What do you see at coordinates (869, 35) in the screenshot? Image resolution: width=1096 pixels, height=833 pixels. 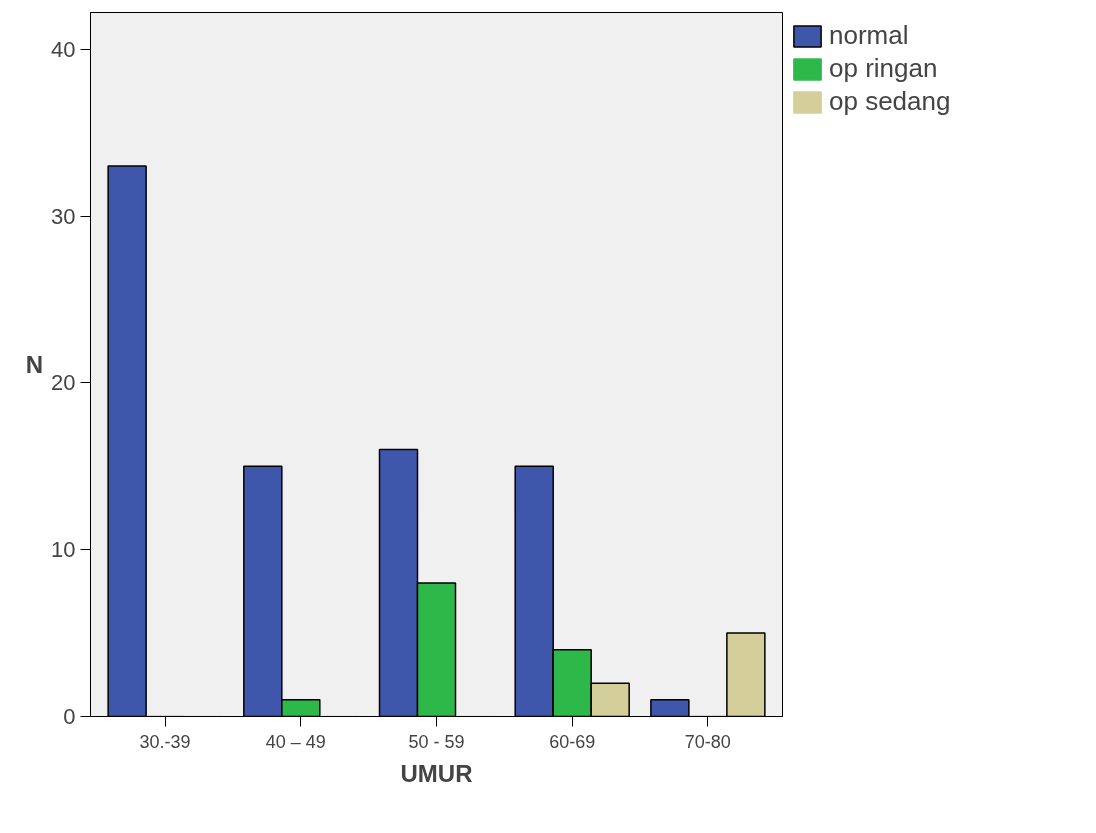 I see `legend-label: normal` at bounding box center [869, 35].